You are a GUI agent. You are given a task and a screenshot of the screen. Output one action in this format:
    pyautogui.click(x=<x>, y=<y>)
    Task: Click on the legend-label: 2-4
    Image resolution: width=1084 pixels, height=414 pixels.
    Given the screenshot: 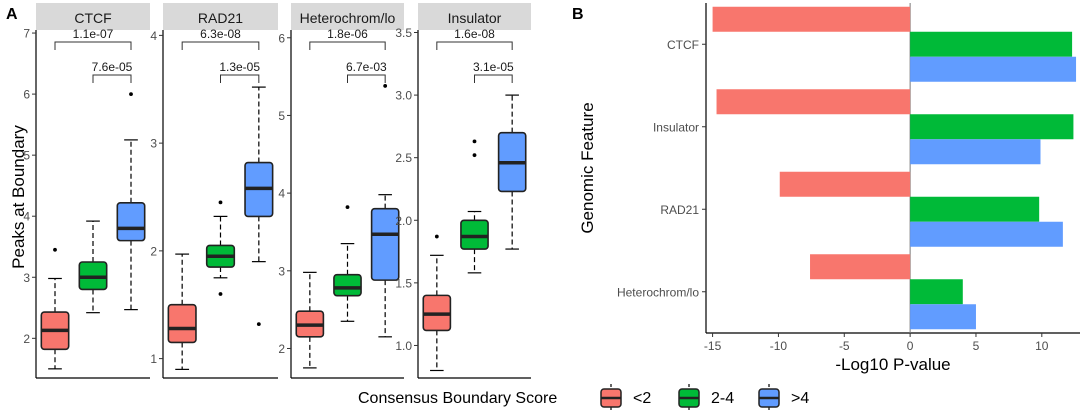 What is the action you would take?
    pyautogui.click(x=722, y=398)
    